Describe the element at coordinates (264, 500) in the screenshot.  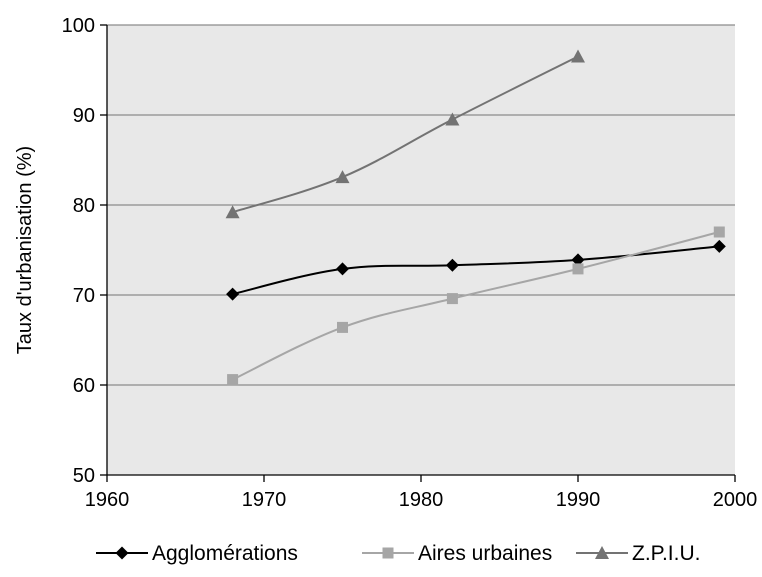
I see `x-tick-label: 1970` at that location.